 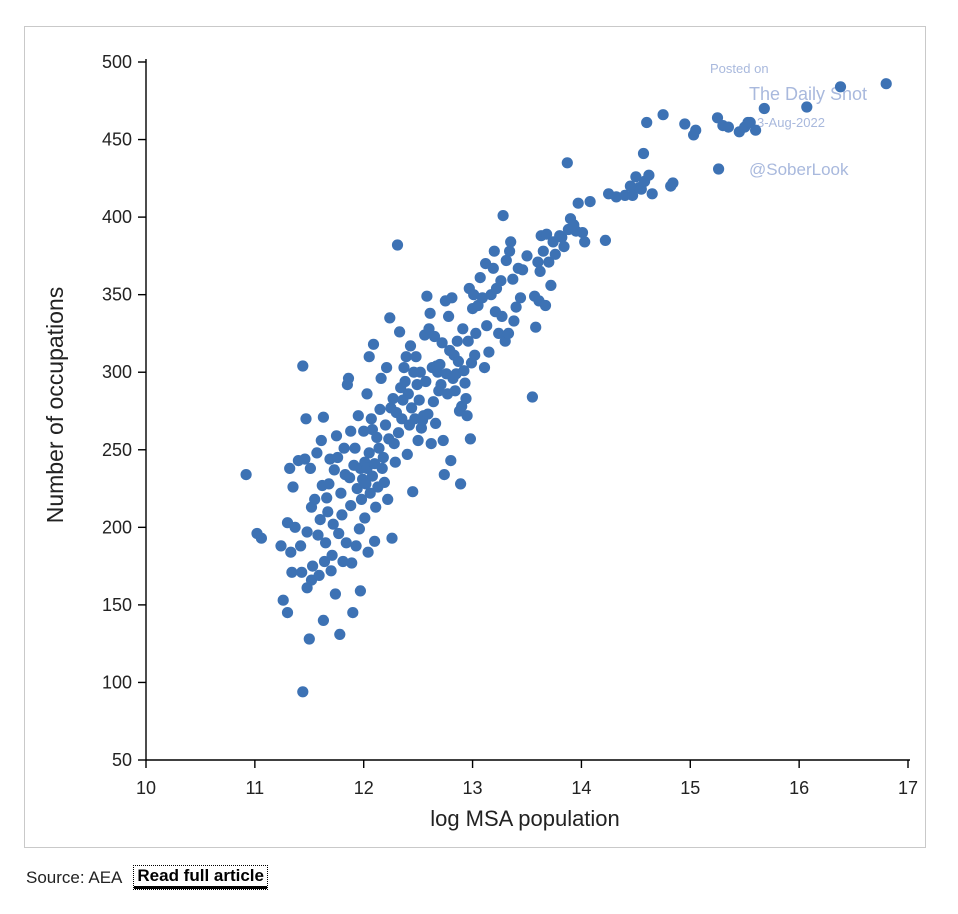 I want to click on x-tick-label: 10, so click(x=146, y=788).